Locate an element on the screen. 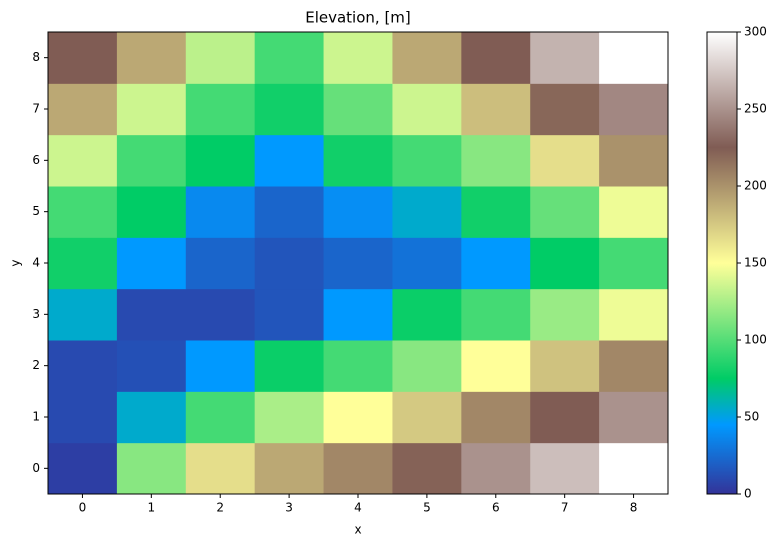 The height and width of the screenshot is (551, 776). chart-title: Elevation, [m] is located at coordinates (358, 18).